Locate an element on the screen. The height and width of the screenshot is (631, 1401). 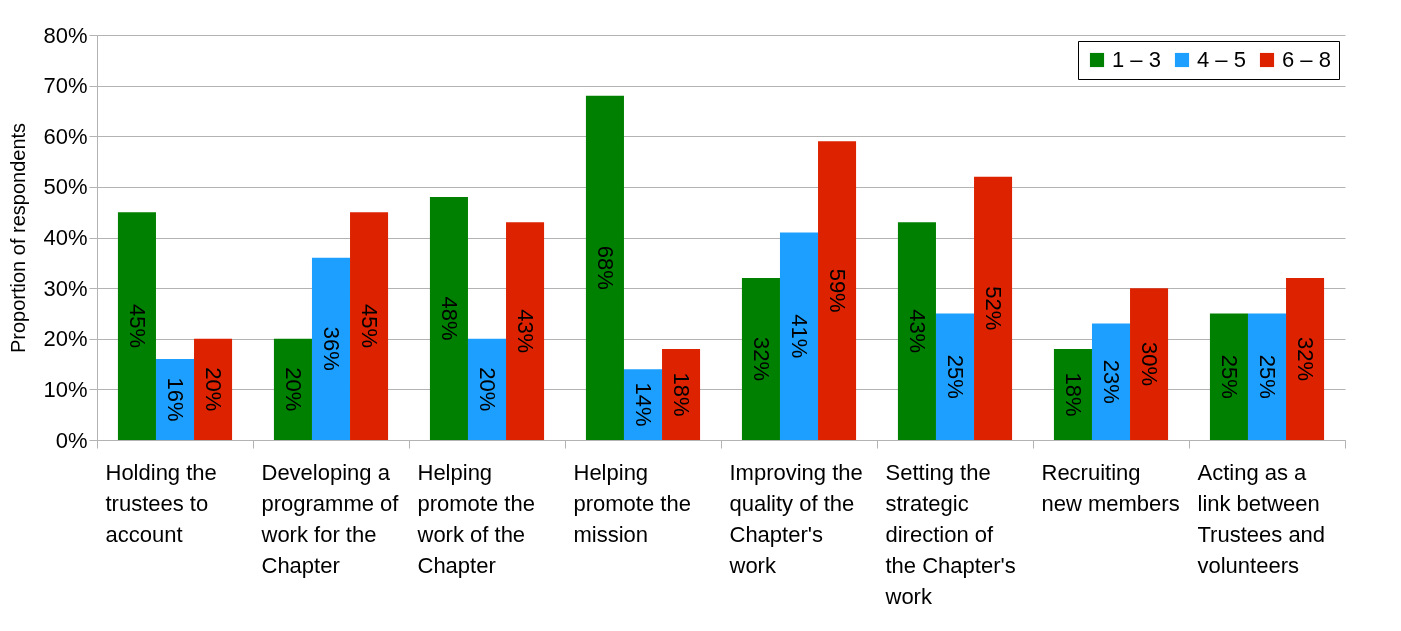
data-label: 16% is located at coordinates (175, 399).